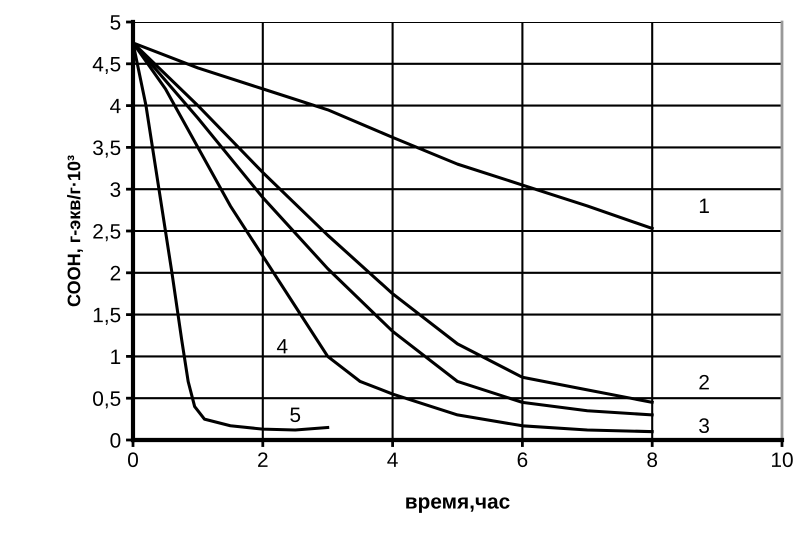  What do you see at coordinates (282, 346) in the screenshot?
I see `series-label: 4` at bounding box center [282, 346].